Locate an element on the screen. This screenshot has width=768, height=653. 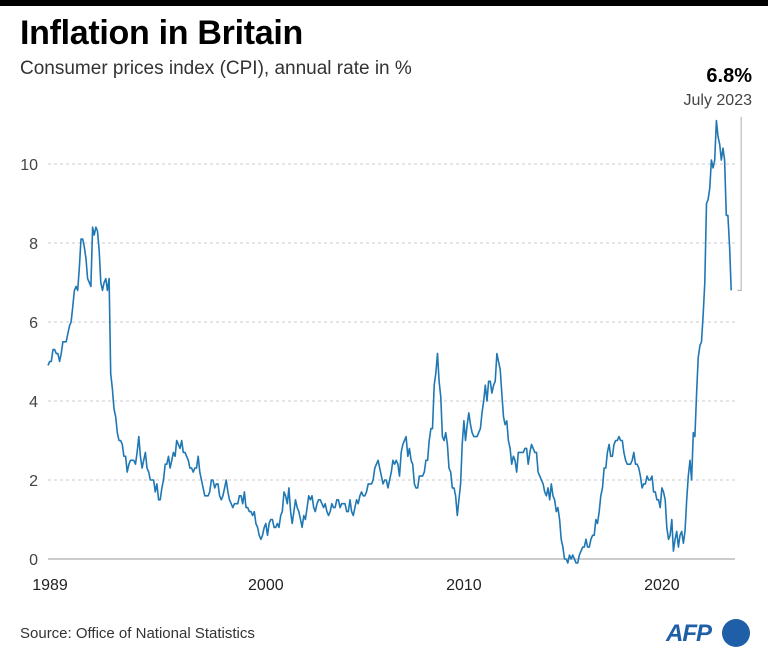
afp-logo-dot-icon is located at coordinates (736, 633).